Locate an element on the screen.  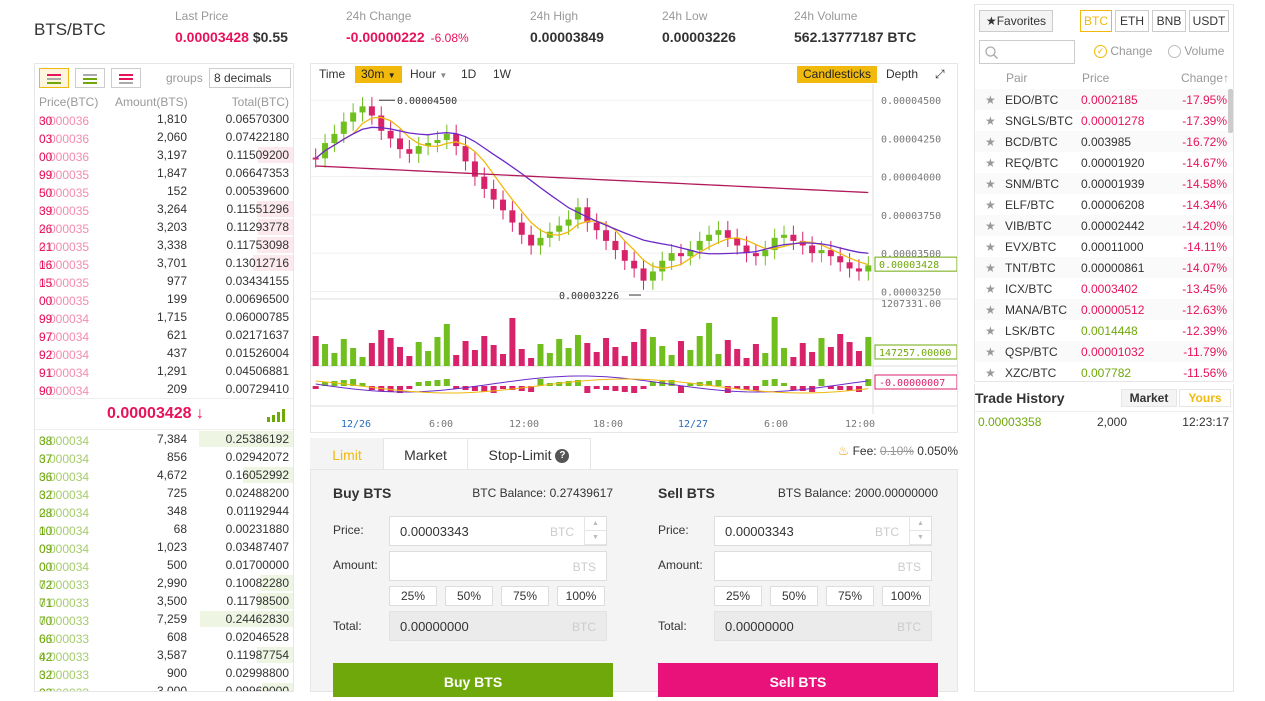
bid-row: 0.00003323 3,000 0.09969000 is located at coordinates (164, 686).